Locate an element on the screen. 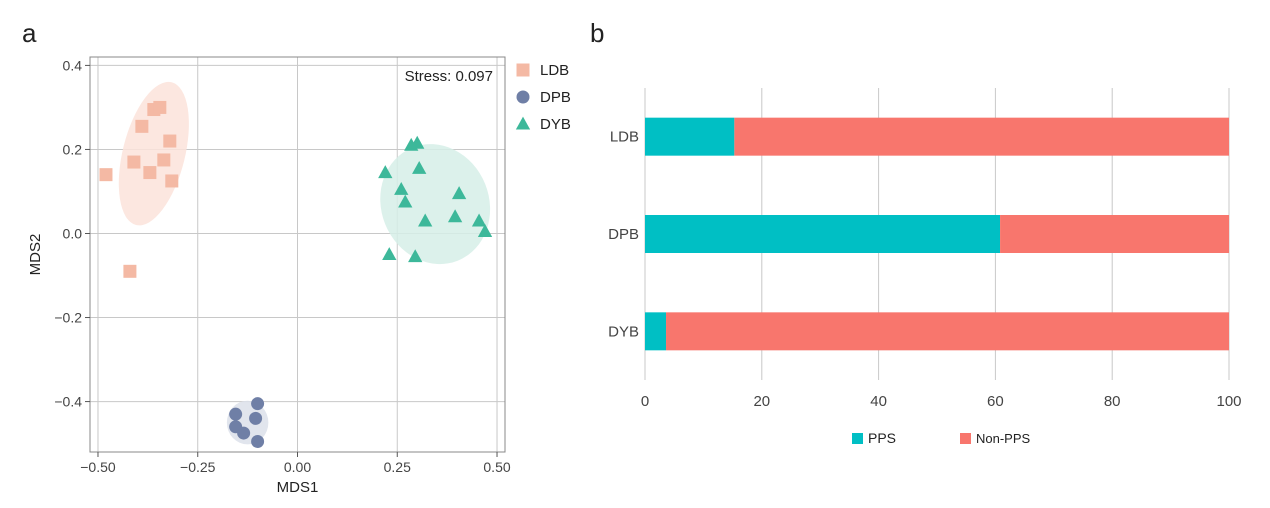 Image resolution: width=1270 pixels, height=508 pixels. bar-dpb-pps is located at coordinates (823, 234).